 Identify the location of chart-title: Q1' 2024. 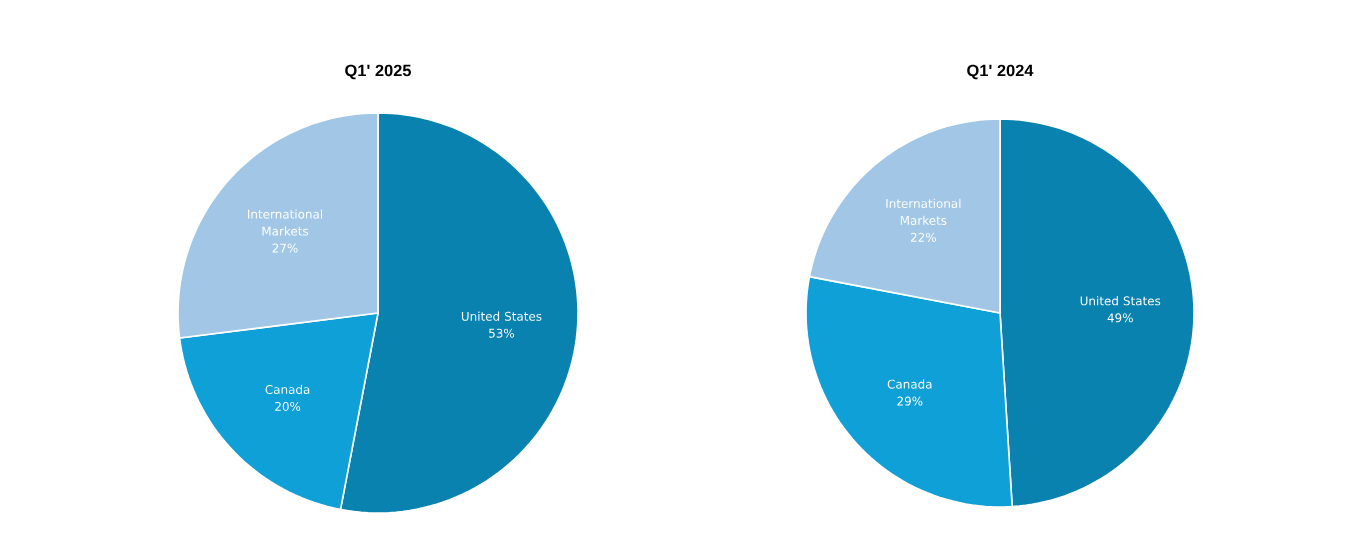
(1000, 72).